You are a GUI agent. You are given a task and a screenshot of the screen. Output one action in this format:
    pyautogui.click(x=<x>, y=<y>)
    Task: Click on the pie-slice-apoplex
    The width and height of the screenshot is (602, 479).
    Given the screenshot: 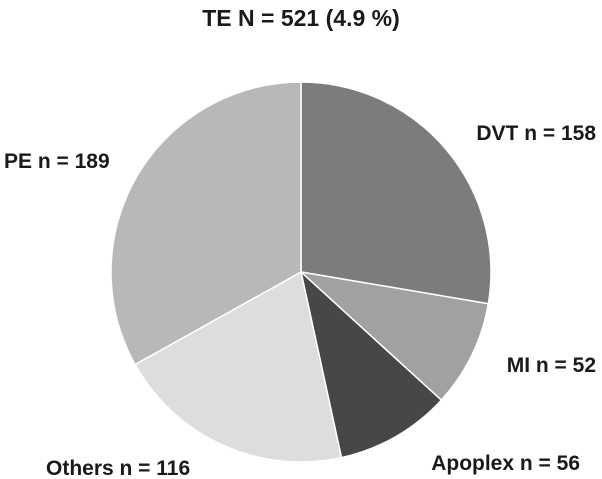 What is the action you would take?
    pyautogui.click(x=371, y=364)
    